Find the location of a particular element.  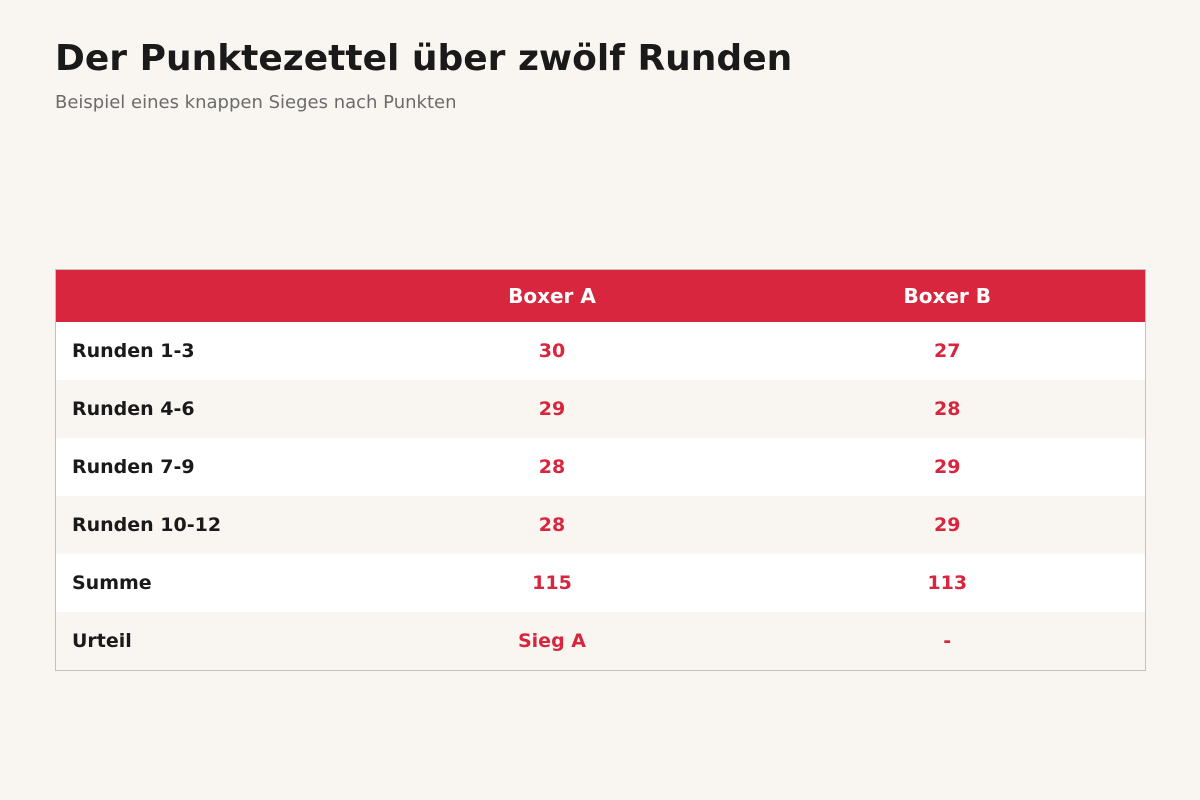

table-header-row: Boxer A Boxer B is located at coordinates (600, 295).